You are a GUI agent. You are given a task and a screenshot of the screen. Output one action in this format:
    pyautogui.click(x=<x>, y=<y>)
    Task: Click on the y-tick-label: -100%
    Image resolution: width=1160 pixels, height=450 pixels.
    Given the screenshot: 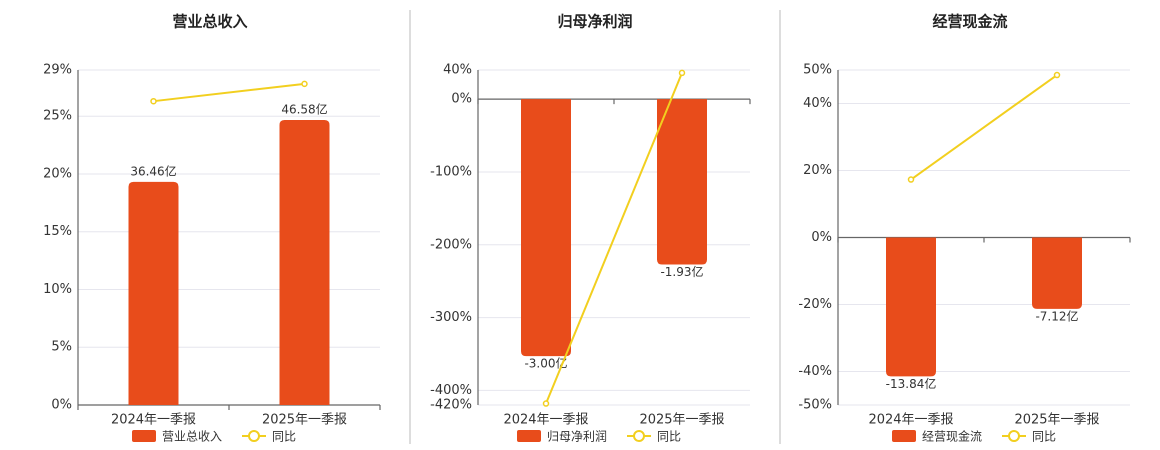 What is the action you would take?
    pyautogui.click(x=451, y=171)
    